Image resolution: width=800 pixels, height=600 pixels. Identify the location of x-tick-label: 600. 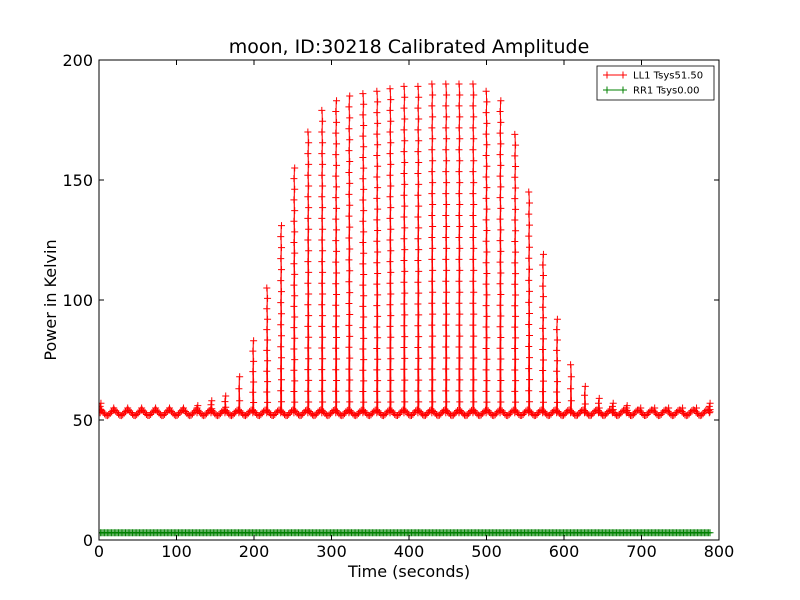
(564, 551).